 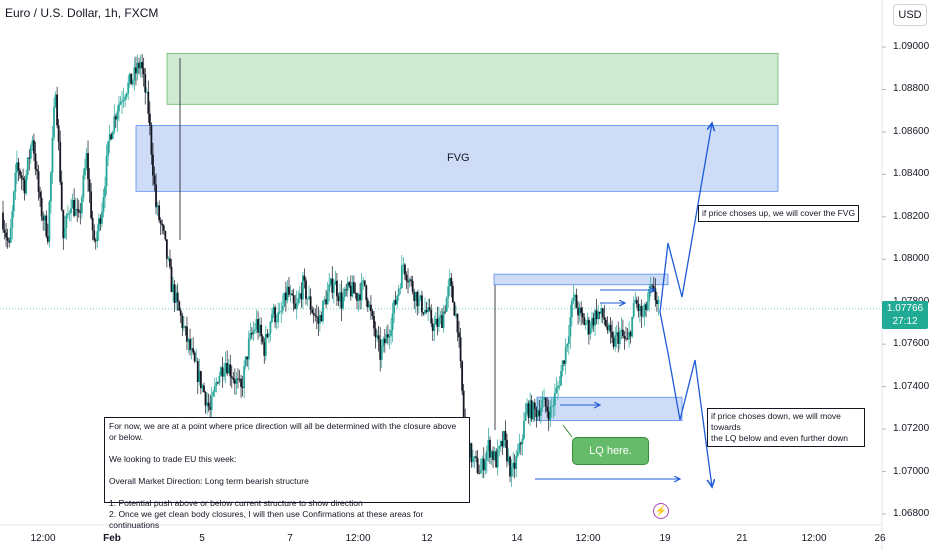 I want to click on currency-button: USD, so click(x=910, y=15).